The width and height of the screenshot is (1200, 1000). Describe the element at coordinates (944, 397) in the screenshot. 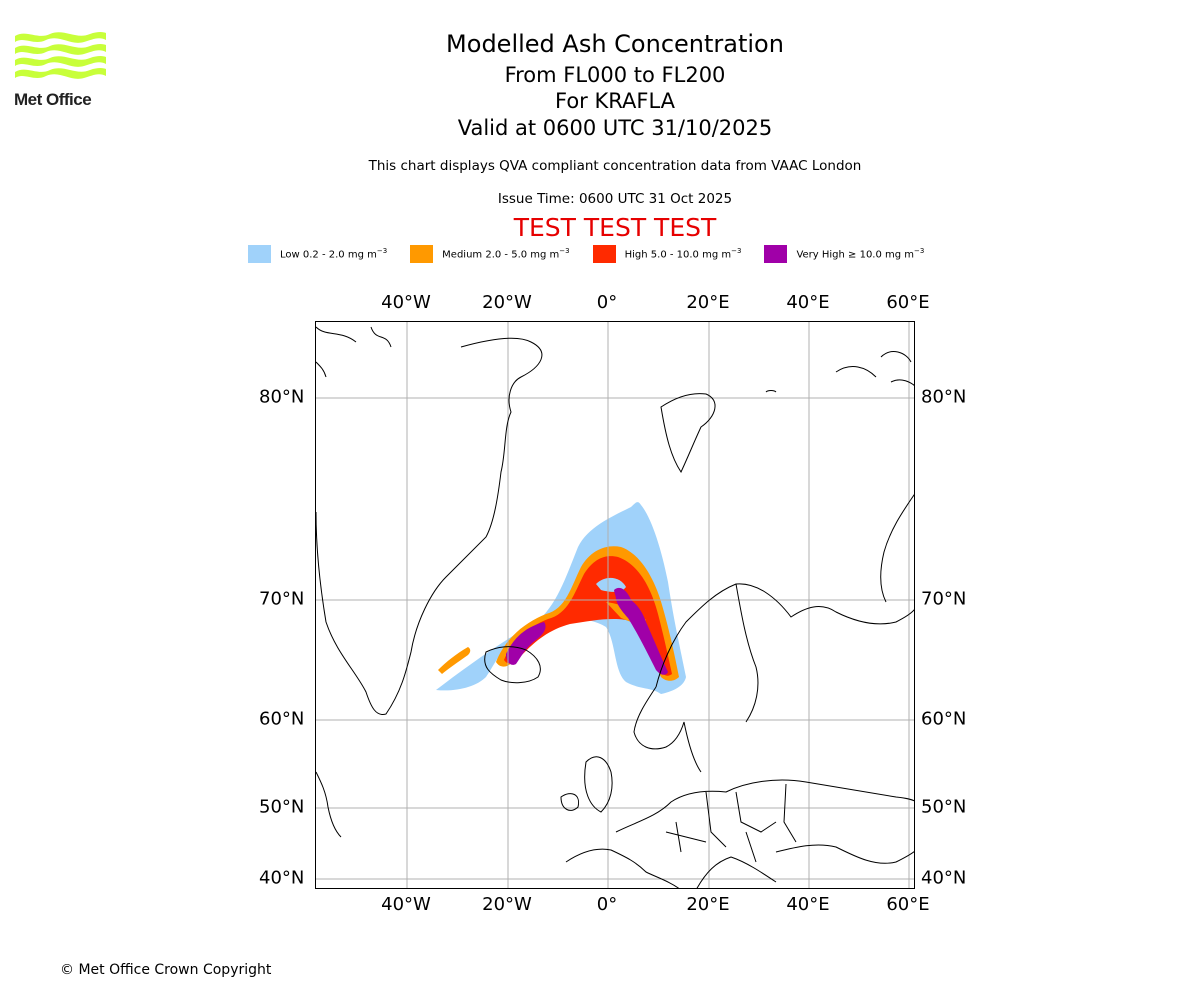

I see `lat-label-right-80n: 80°N` at that location.